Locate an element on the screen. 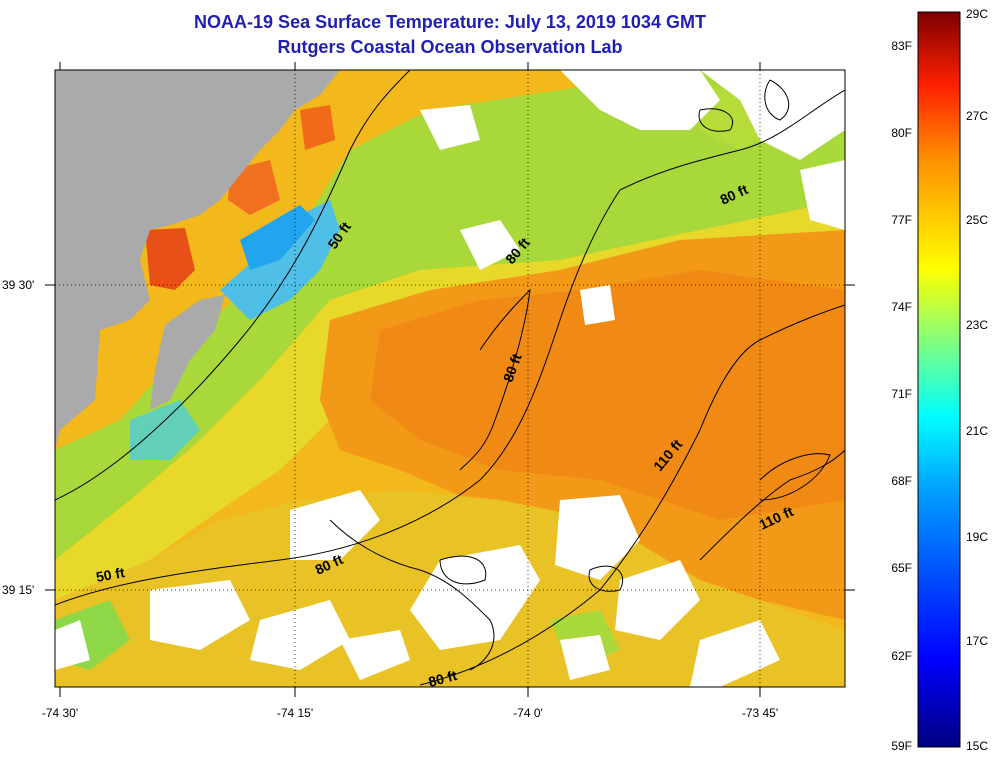  contour-label: 80 ft is located at coordinates (443, 678).